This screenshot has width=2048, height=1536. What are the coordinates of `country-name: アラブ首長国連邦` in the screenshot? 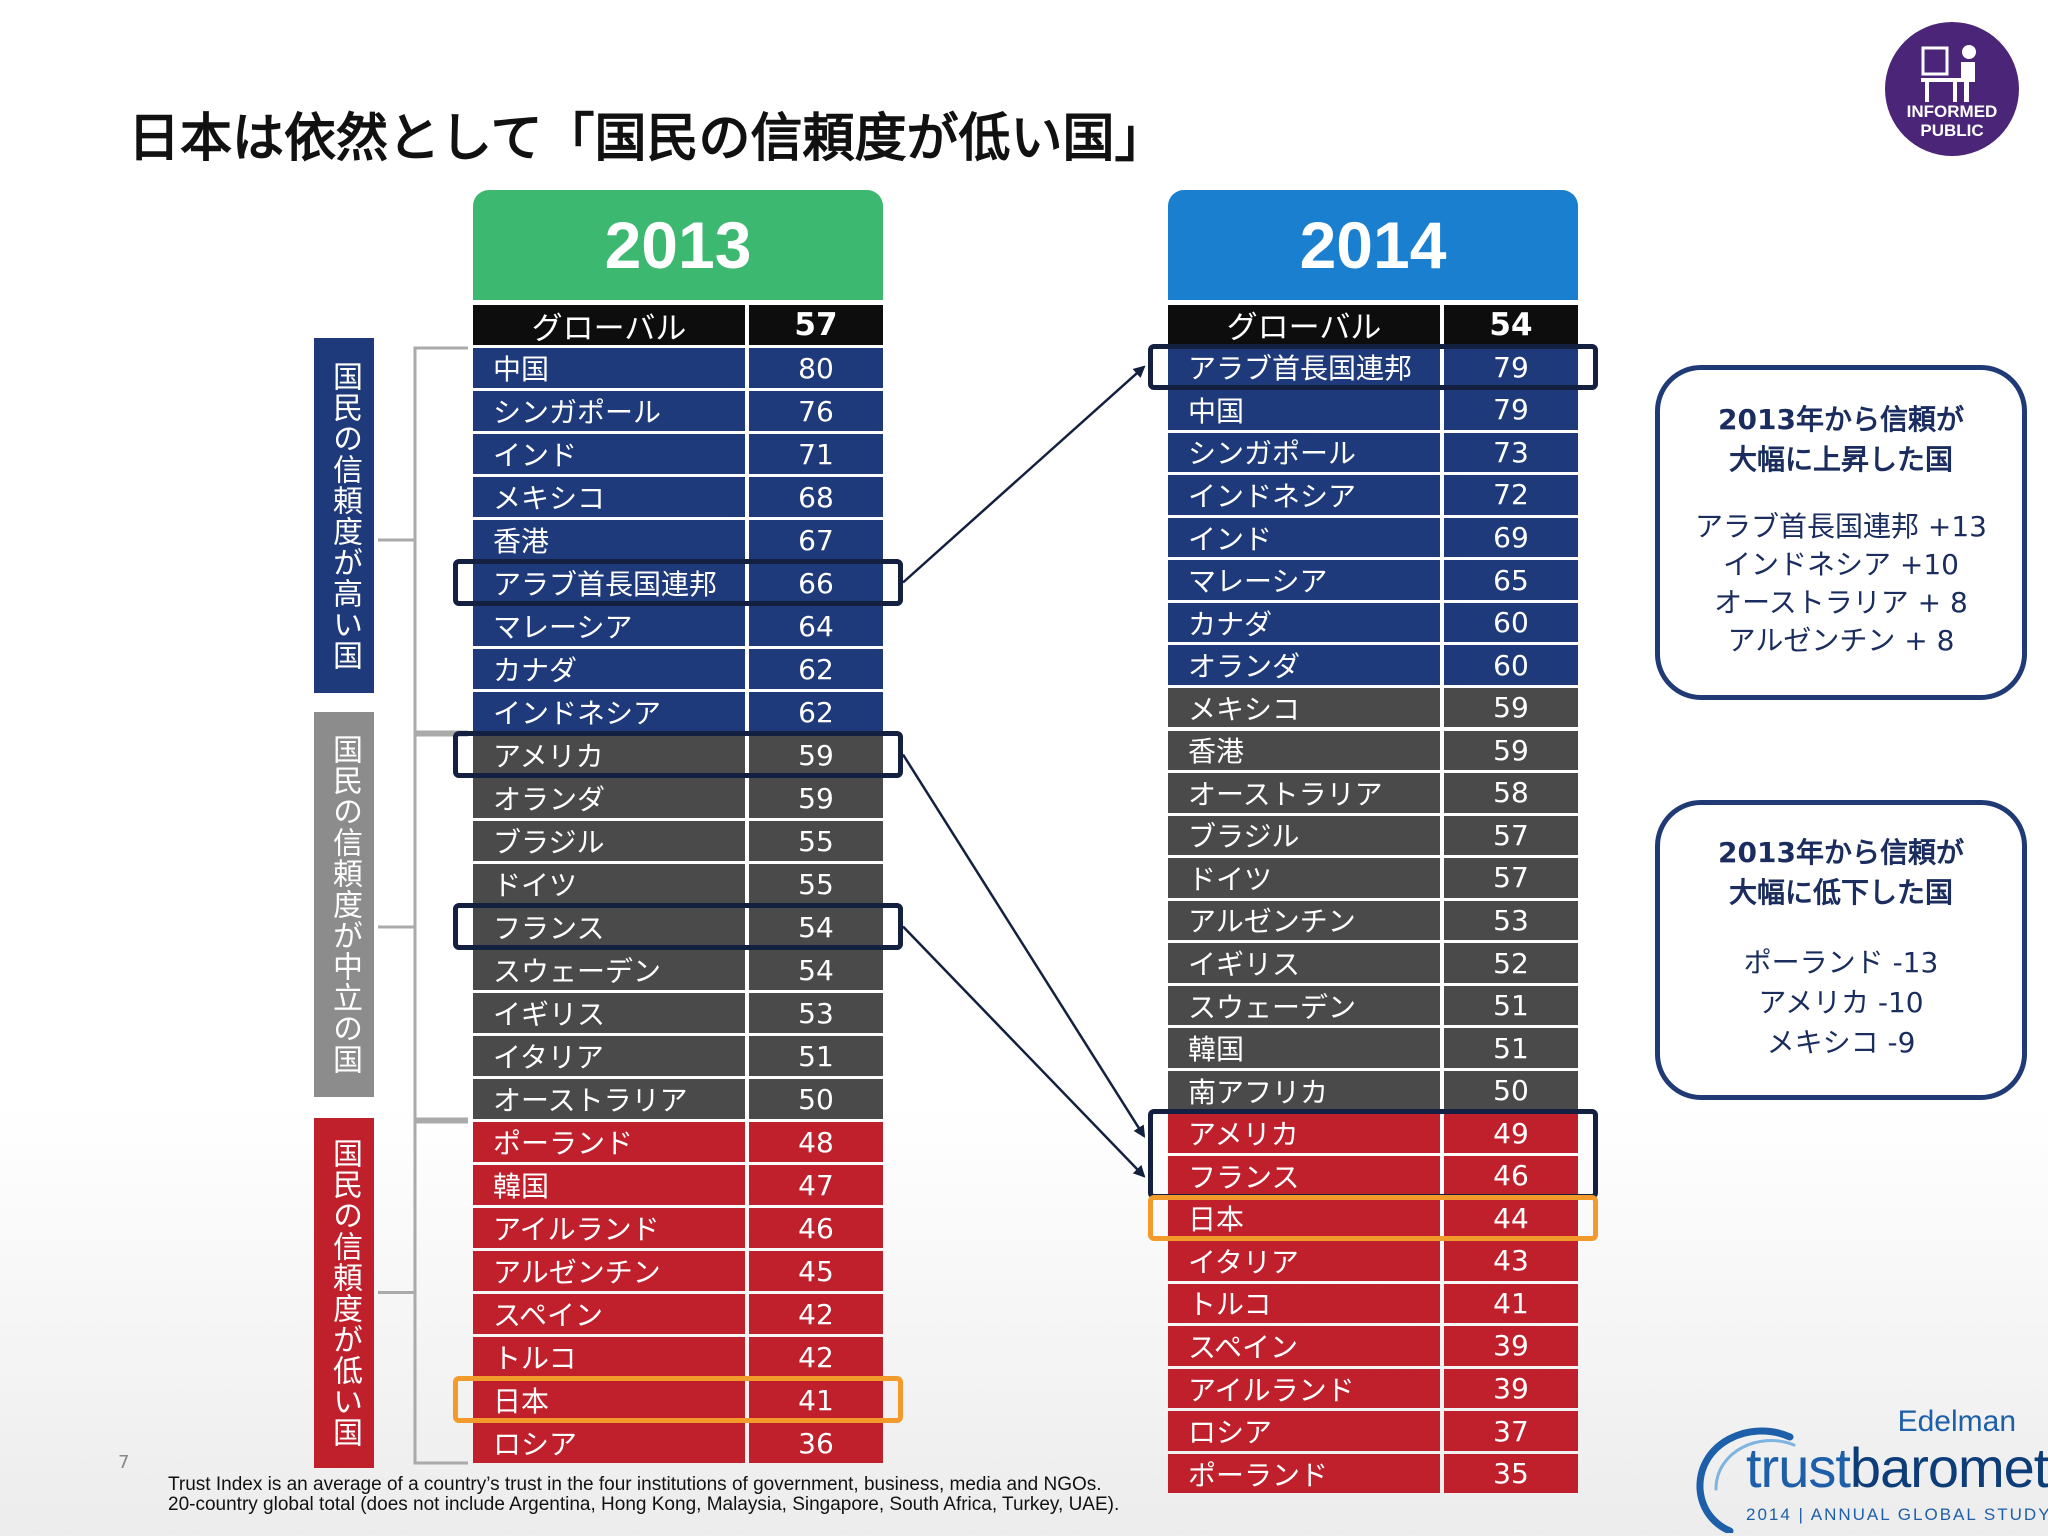 It's located at (609, 583).